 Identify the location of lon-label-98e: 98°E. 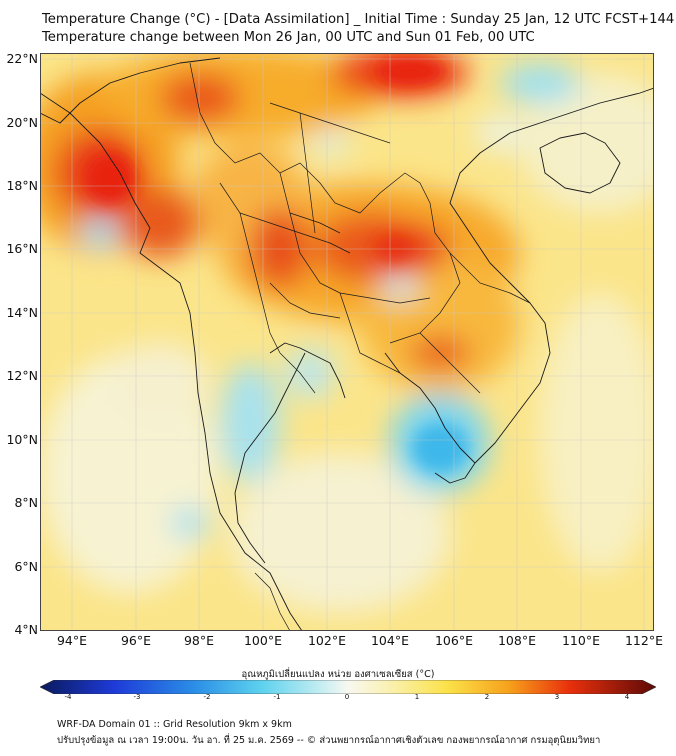
(199, 640).